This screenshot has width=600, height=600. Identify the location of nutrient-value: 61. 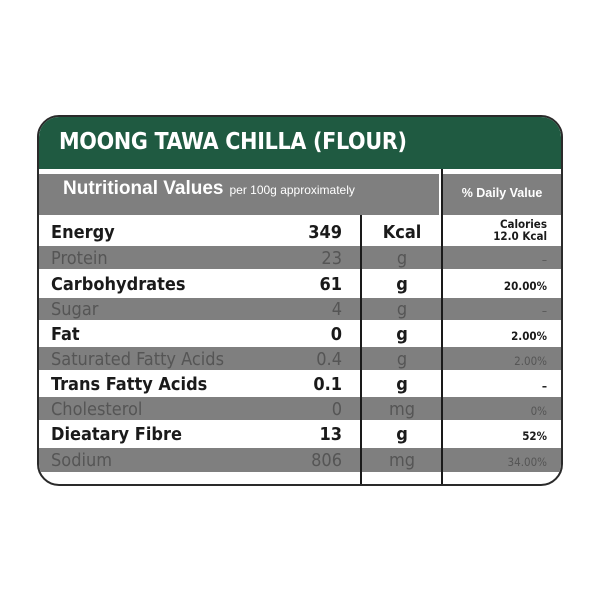
(330, 284).